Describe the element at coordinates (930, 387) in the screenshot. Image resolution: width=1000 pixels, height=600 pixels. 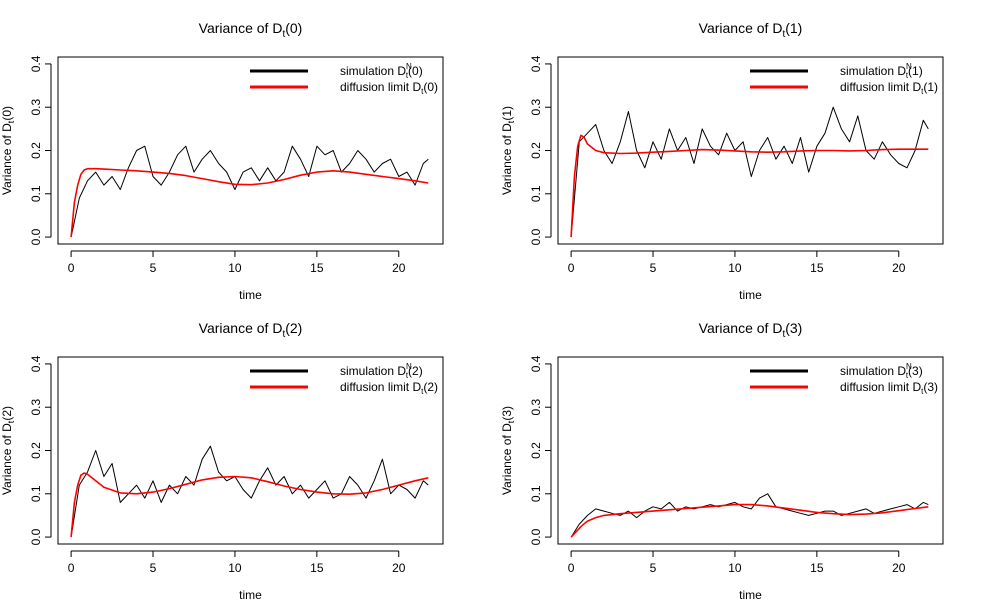
I see `legend-diff-suffix: (3)` at that location.